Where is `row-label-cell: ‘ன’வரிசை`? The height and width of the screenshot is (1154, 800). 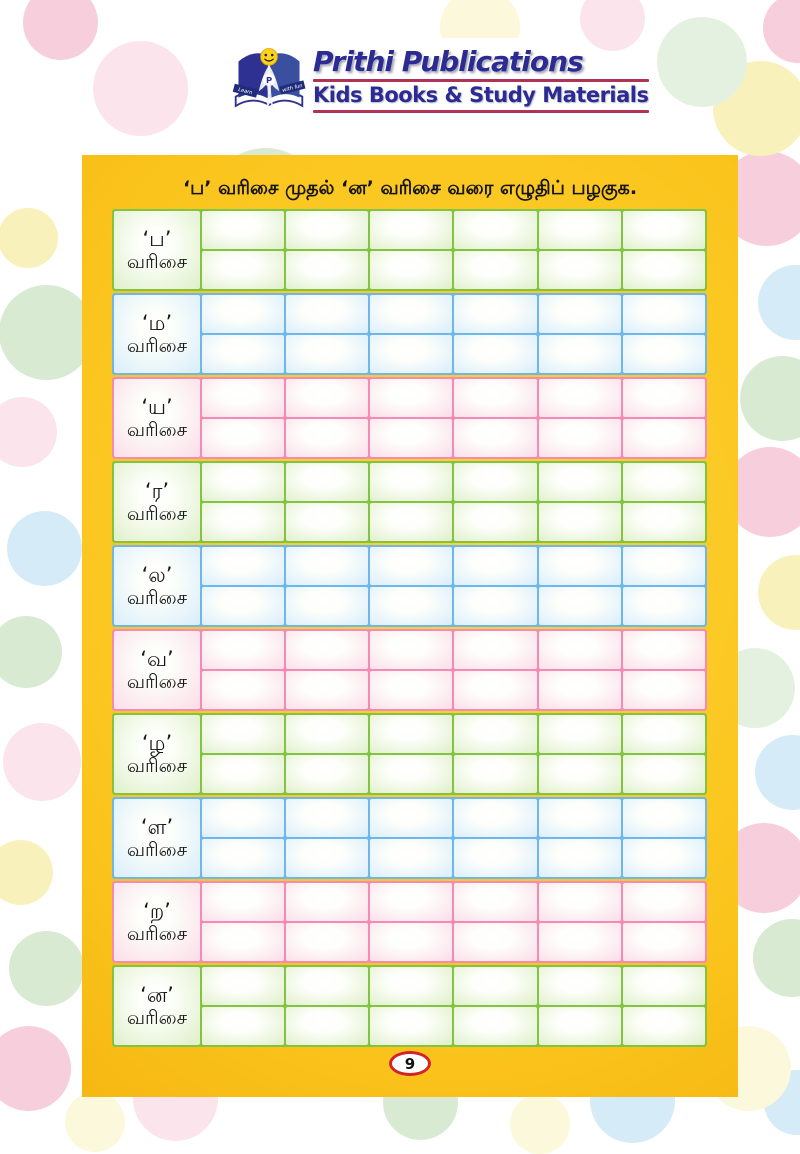
row-label-cell: ‘ன’வரிசை is located at coordinates (157, 1006).